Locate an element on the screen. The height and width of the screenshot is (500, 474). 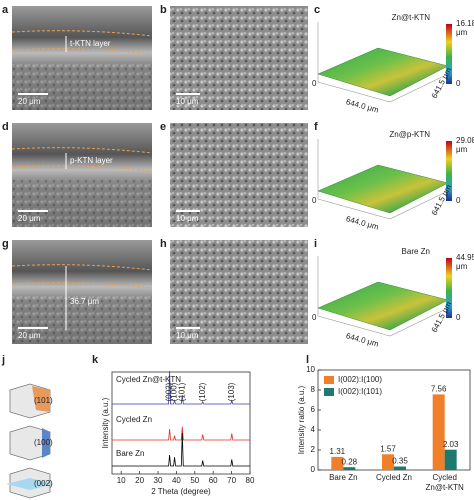
facet-label: (100) is located at coordinates (43, 442).